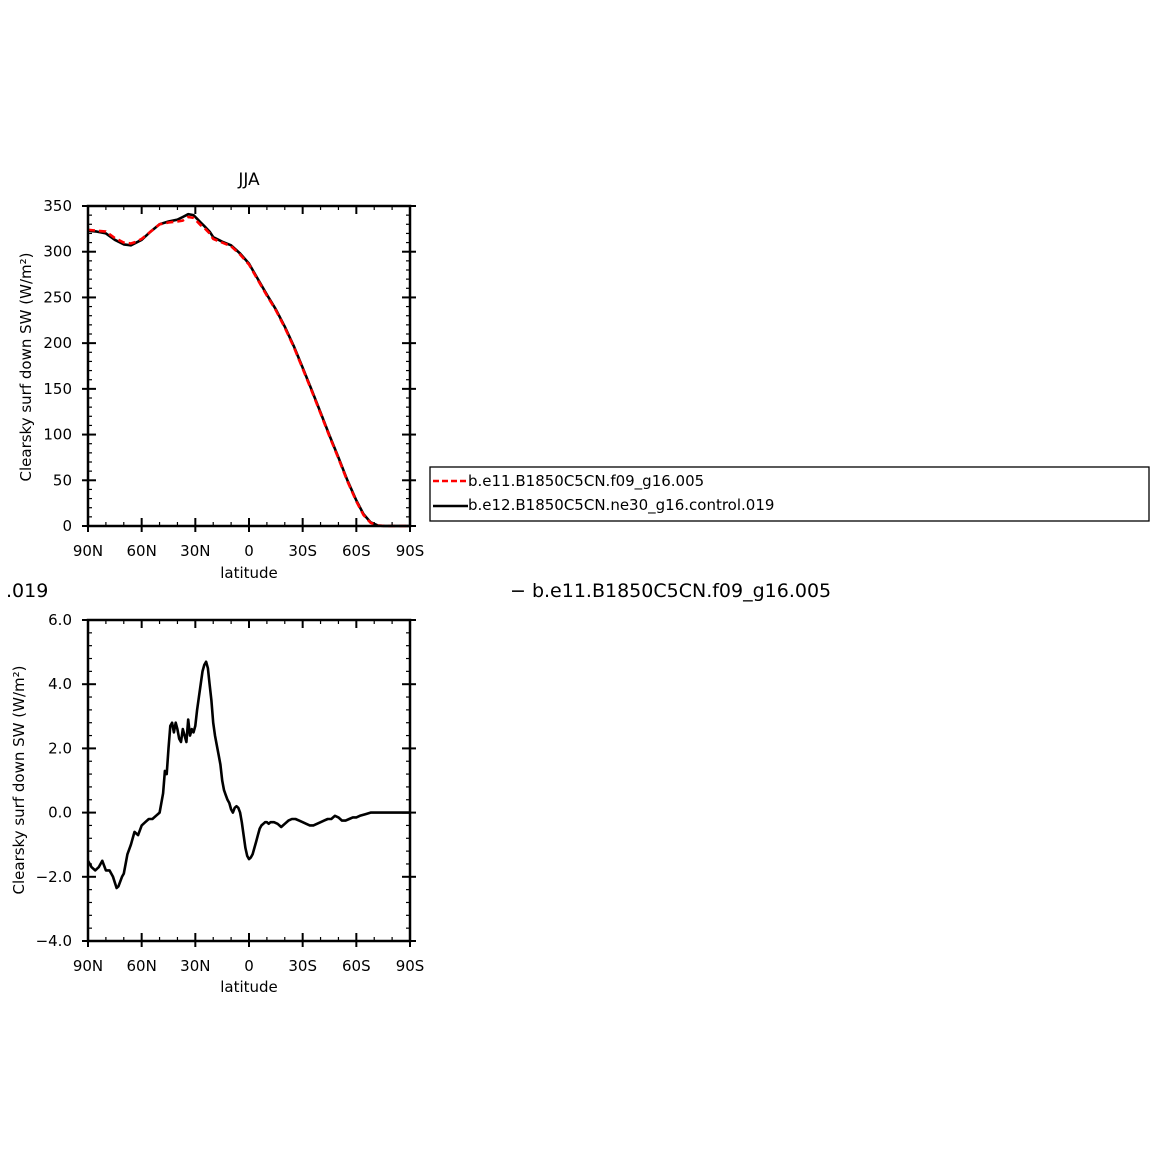 Image resolution: width=1167 pixels, height=1163 pixels. What do you see at coordinates (57, 435) in the screenshot?
I see `y-tick-label: 100` at bounding box center [57, 435].